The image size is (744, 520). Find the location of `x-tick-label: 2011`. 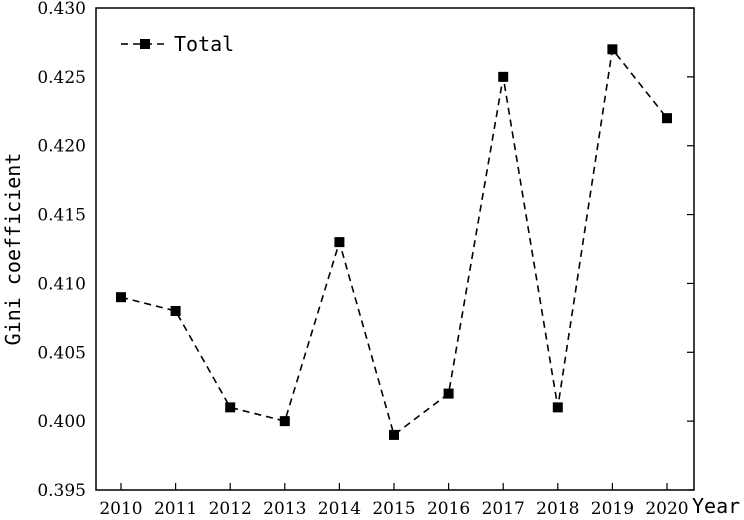

x-tick-label: 2011 is located at coordinates (175, 509).